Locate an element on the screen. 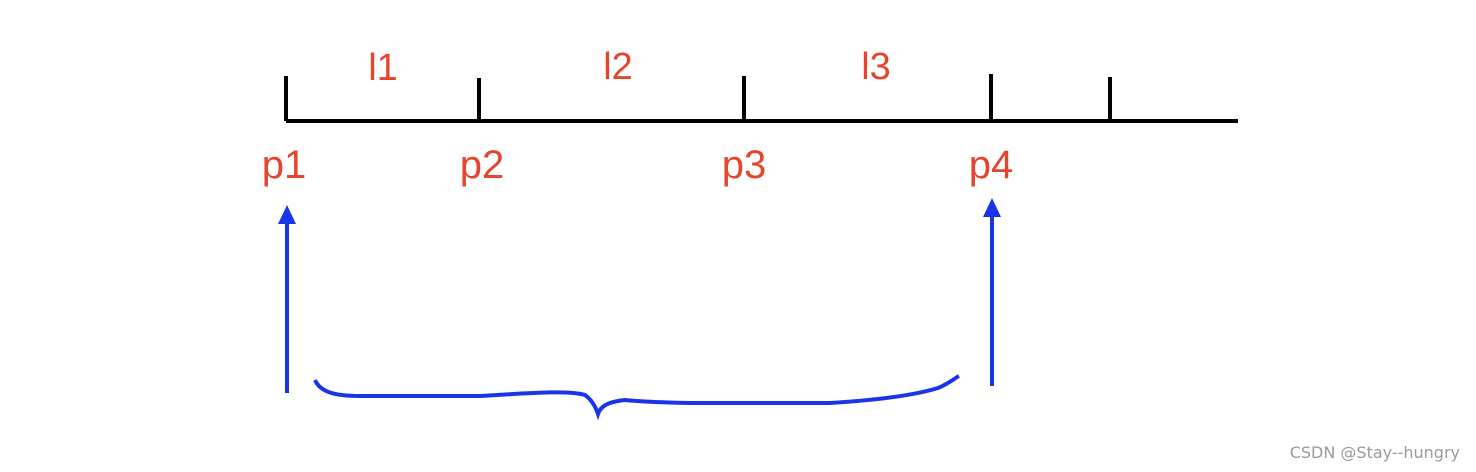 This screenshot has height=472, width=1476. point-label-p3: p3 is located at coordinates (744, 165).